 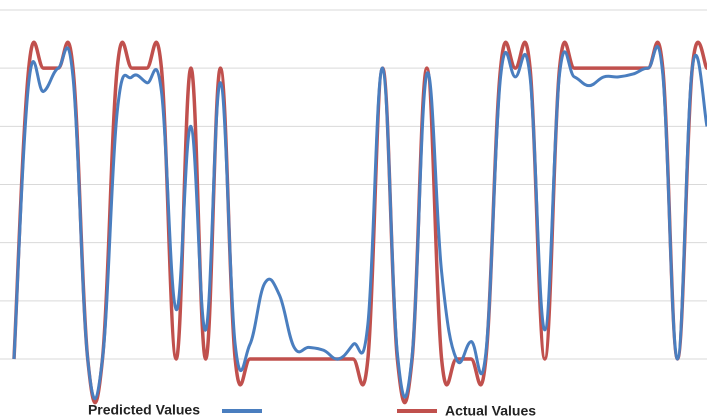 I want to click on legend-label: Actual Values, so click(x=490, y=411).